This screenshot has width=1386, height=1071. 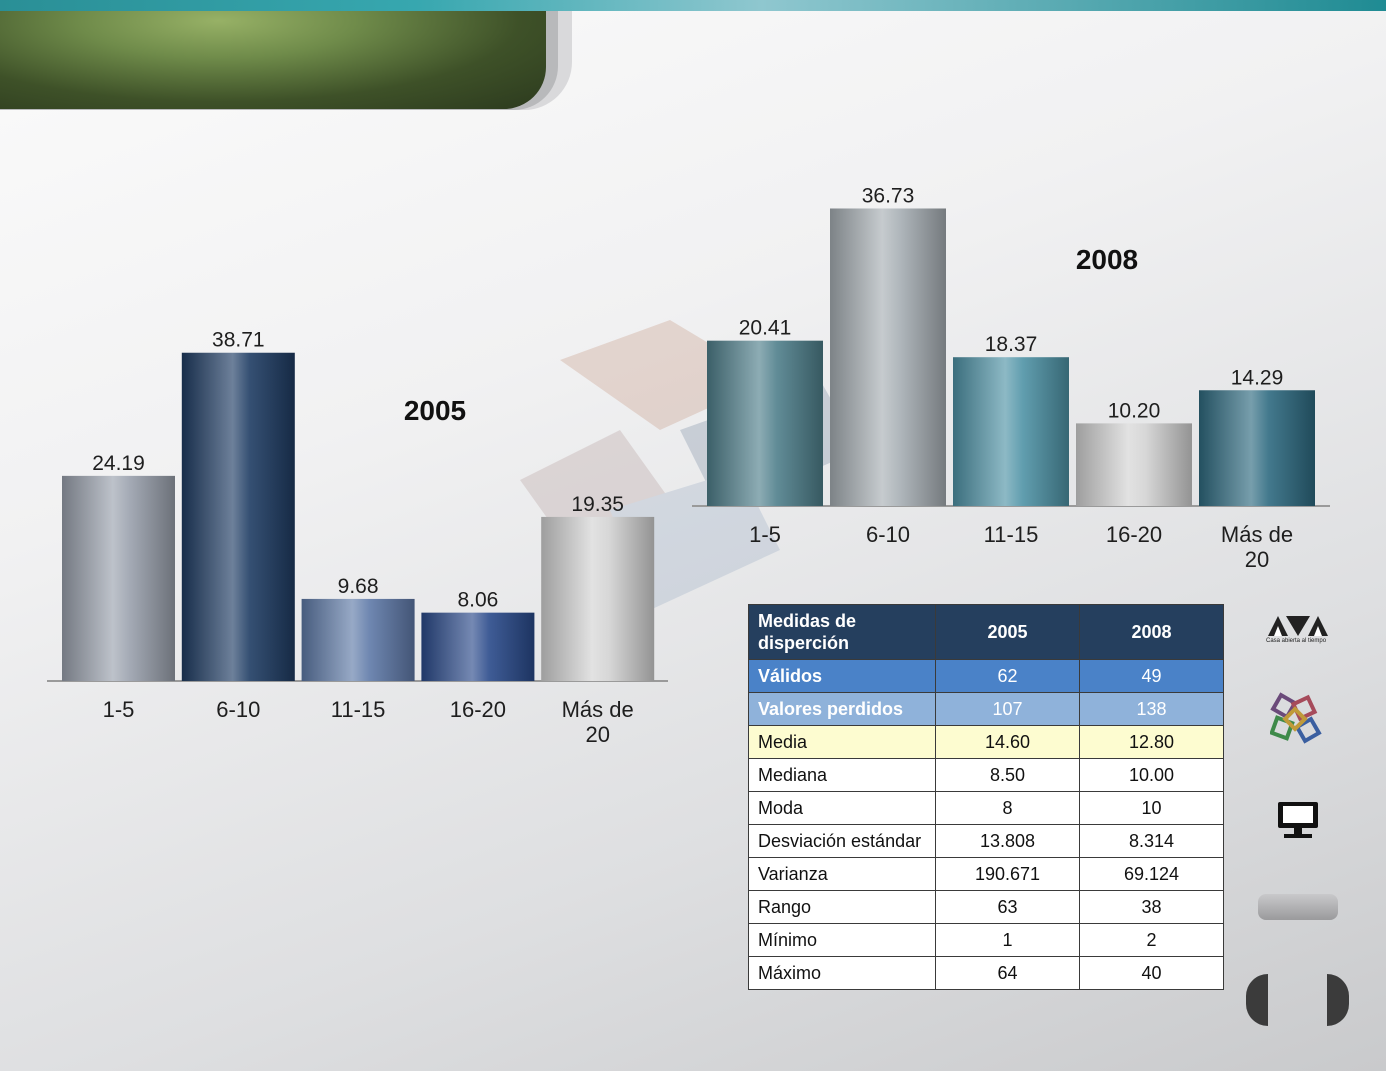 I want to click on value-label: 14.29, so click(x=1257, y=377).